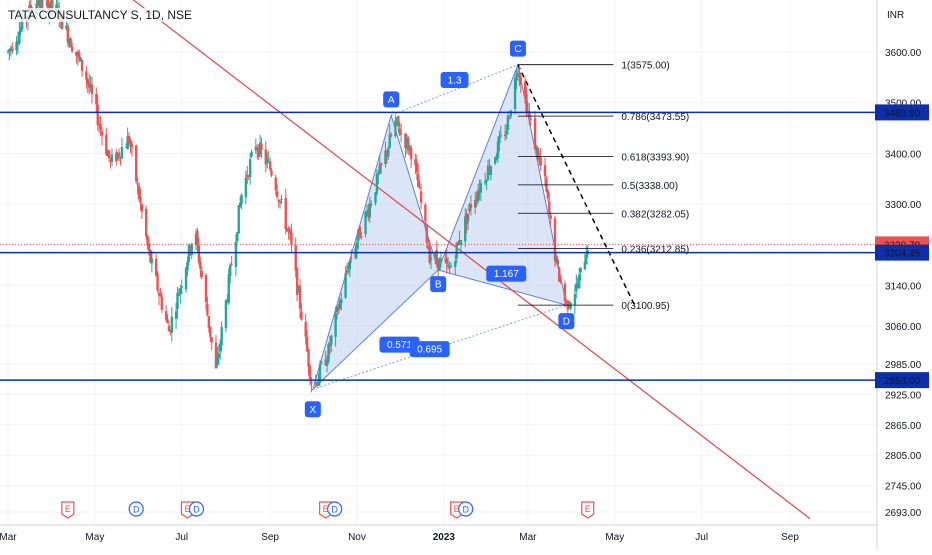 The height and width of the screenshot is (555, 932). Describe the element at coordinates (903, 365) in the screenshot. I see `price-tick-label: 2985.00` at that location.